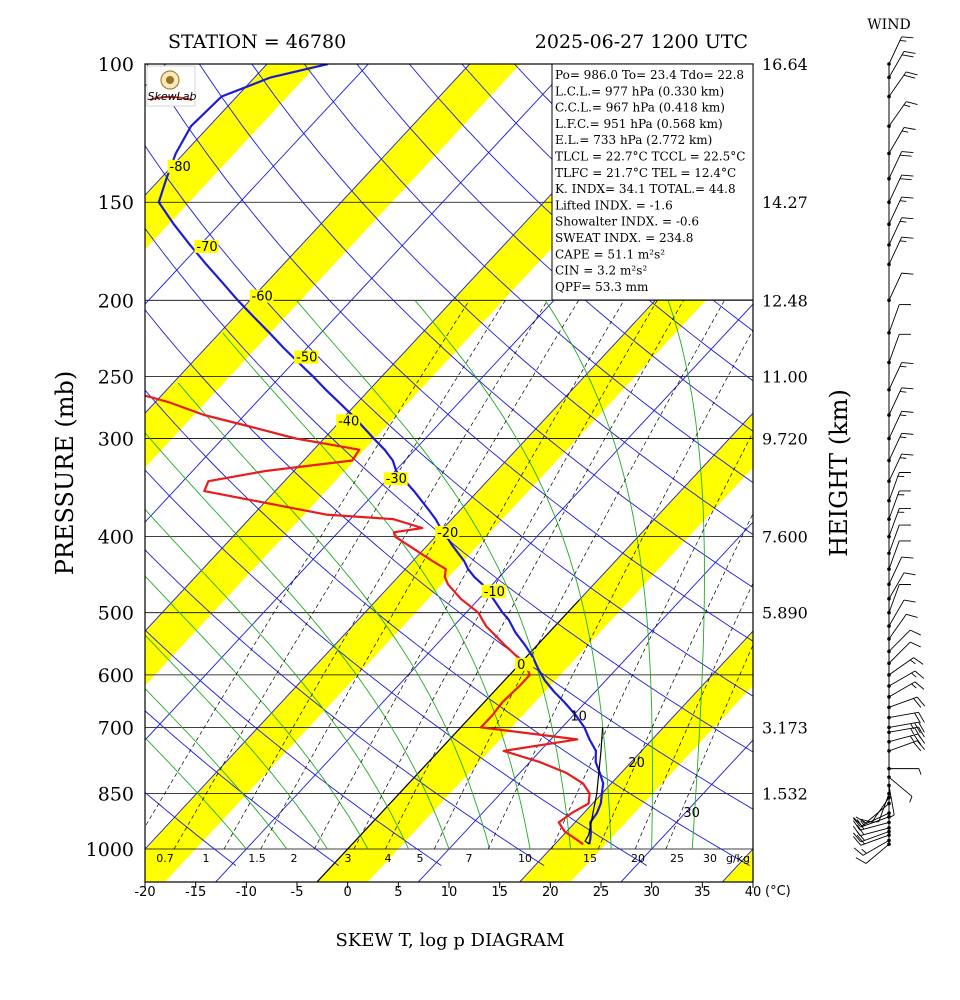 The height and width of the screenshot is (1000, 960). Describe the element at coordinates (116, 440) in the screenshot. I see `pressure-label: 300` at that location.